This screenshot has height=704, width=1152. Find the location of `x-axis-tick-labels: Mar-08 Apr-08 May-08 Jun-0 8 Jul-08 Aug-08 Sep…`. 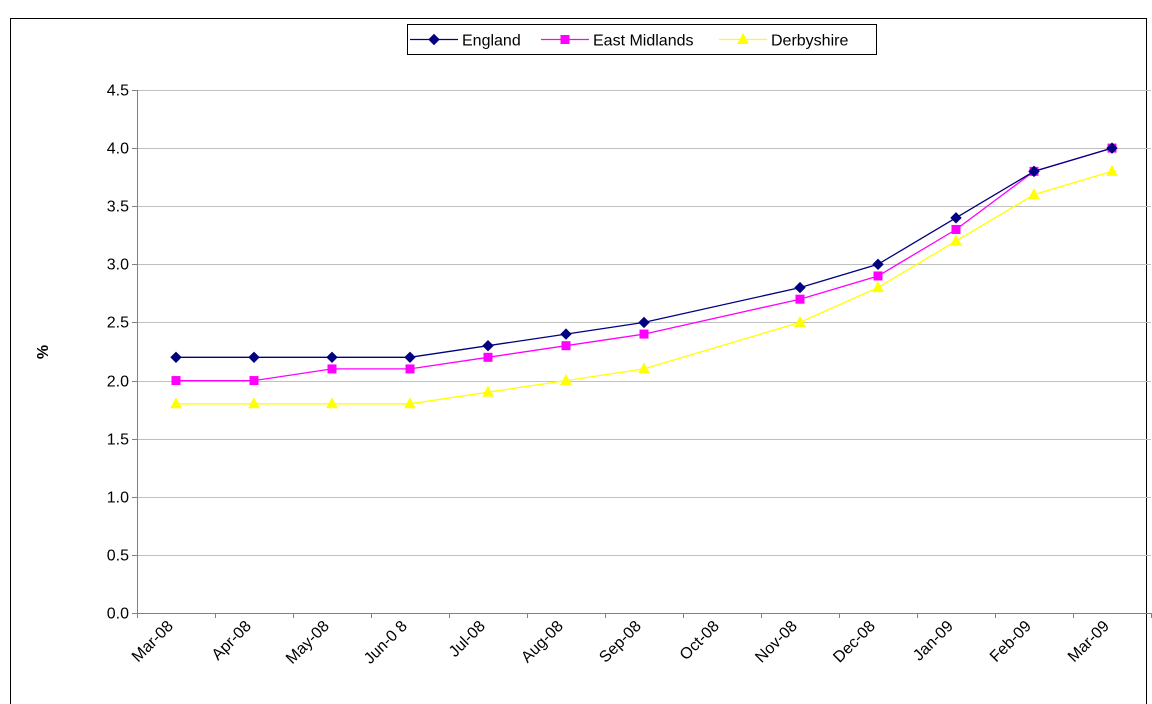

x-axis-tick-labels: Mar-08 Apr-08 May-08 Jun-0 8 Jul-08 Aug-08 Sep… is located at coordinates (621, 643).